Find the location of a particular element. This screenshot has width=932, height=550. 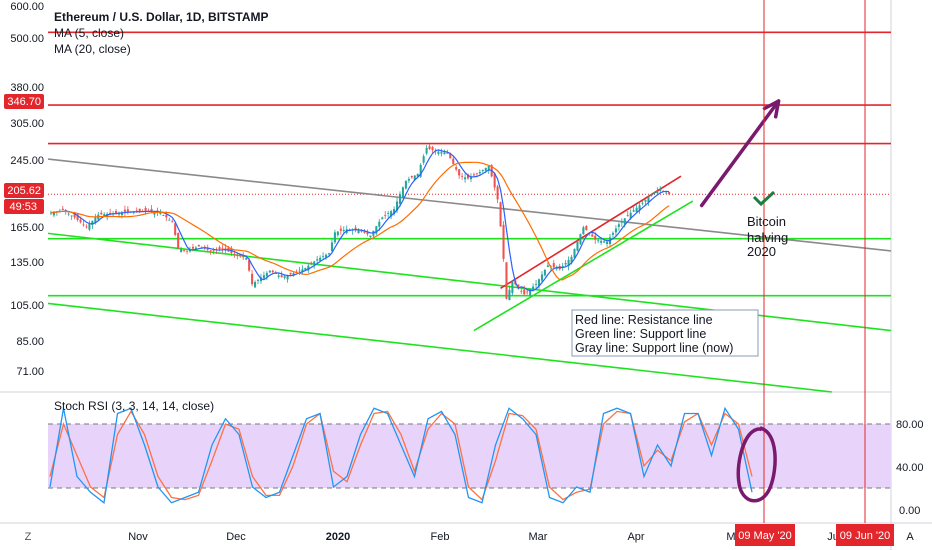

legend-support: Green line: Support line is located at coordinates (640, 334).